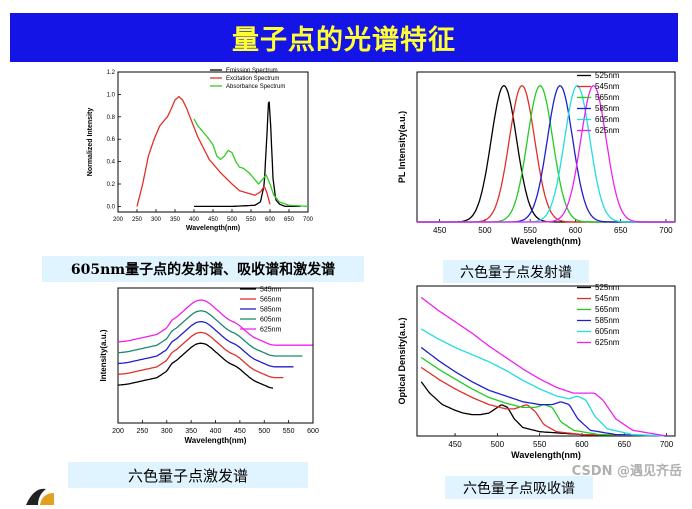  What do you see at coordinates (252, 79) in the screenshot?
I see `legend-label: Excitation Spectrum` at bounding box center [252, 79].